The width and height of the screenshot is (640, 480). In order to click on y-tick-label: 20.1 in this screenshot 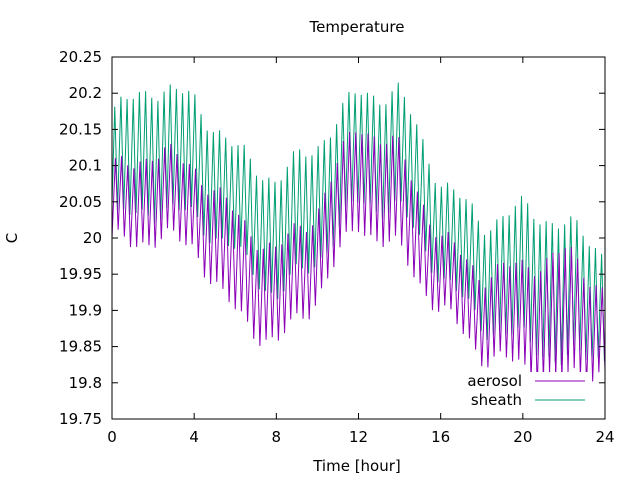, I will do `click(85, 166)`.